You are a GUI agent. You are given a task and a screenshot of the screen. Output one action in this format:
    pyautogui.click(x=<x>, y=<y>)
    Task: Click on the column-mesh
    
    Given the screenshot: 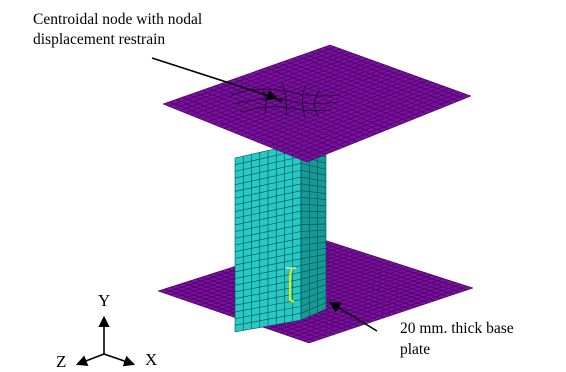 What is the action you would take?
    pyautogui.click(x=280, y=237)
    